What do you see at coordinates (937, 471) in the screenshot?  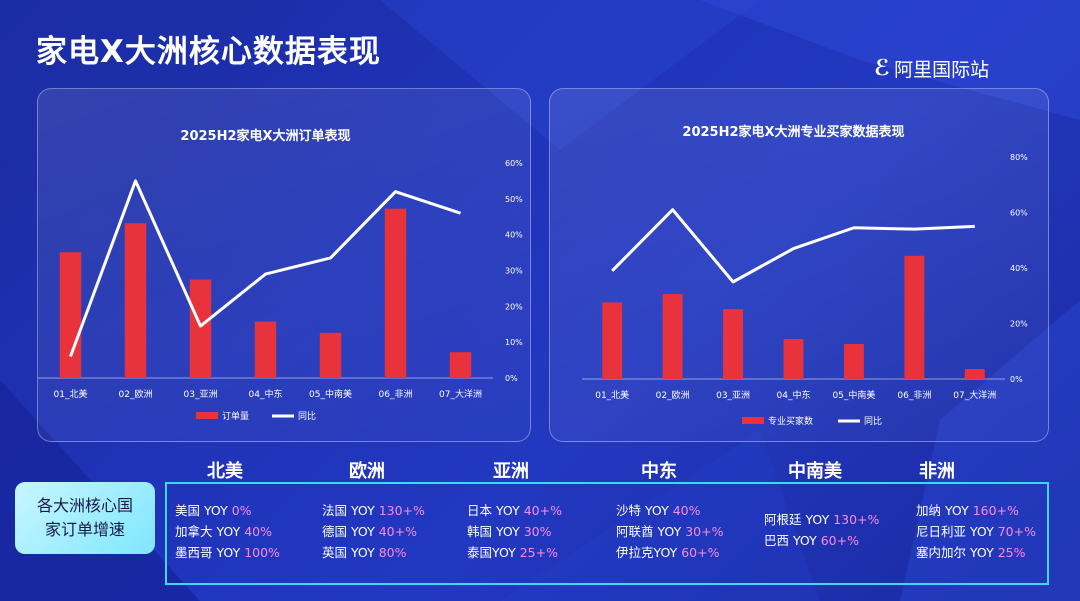 I see `region-heading: 非洲` at bounding box center [937, 471].